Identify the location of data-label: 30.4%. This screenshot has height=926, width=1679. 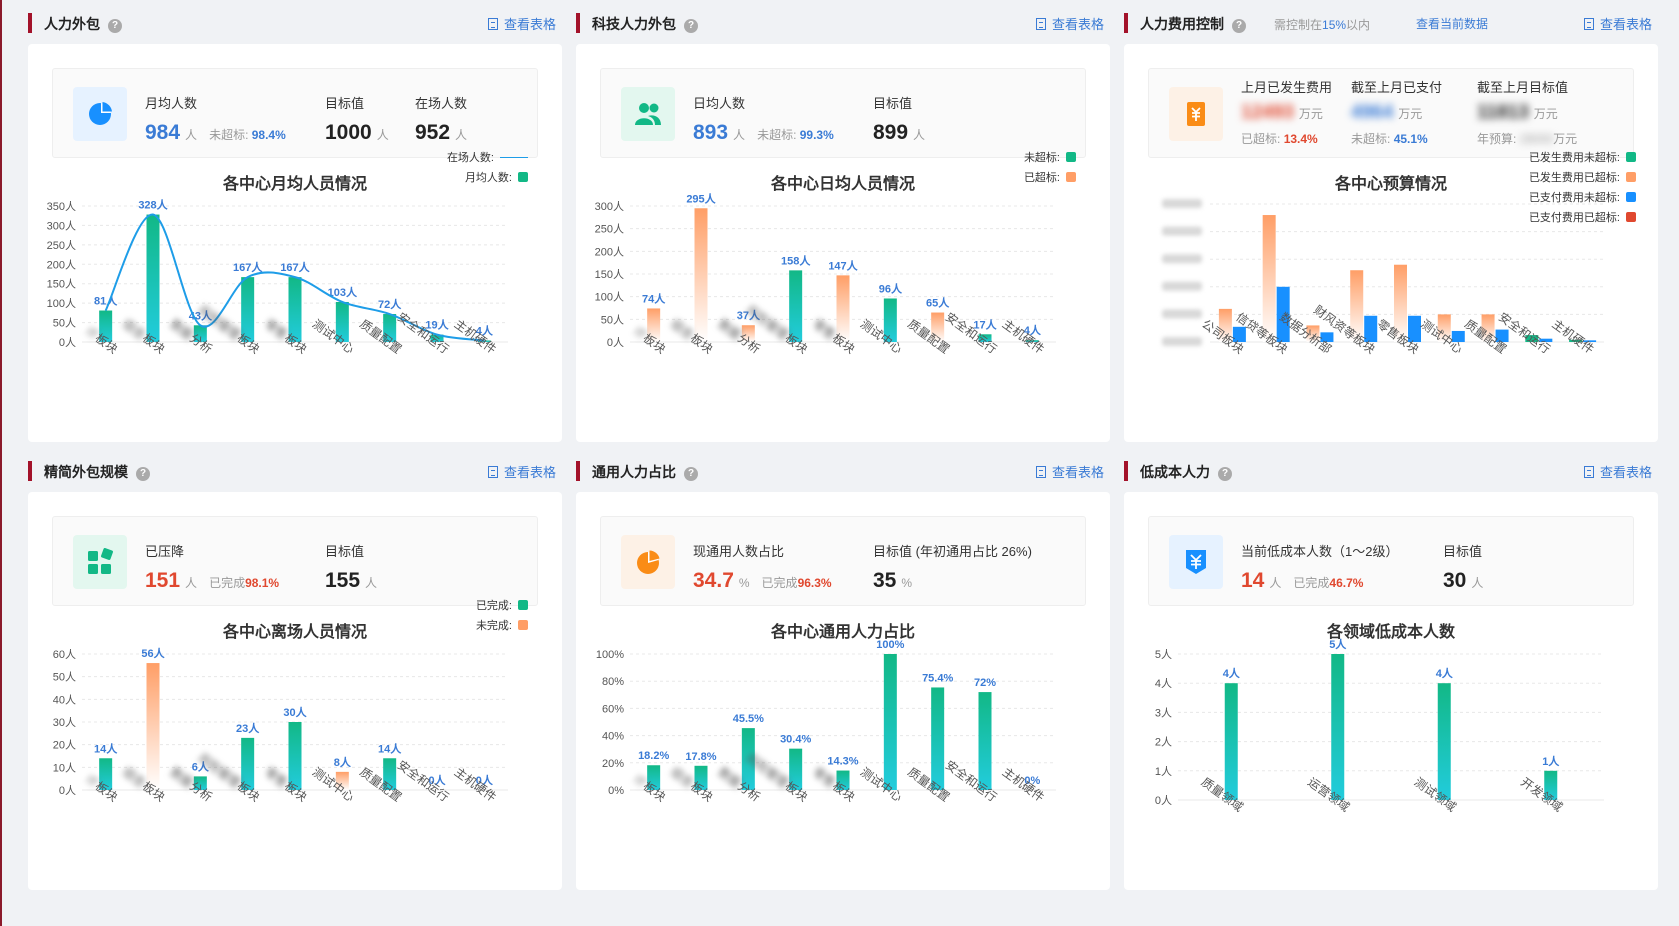
(795, 740).